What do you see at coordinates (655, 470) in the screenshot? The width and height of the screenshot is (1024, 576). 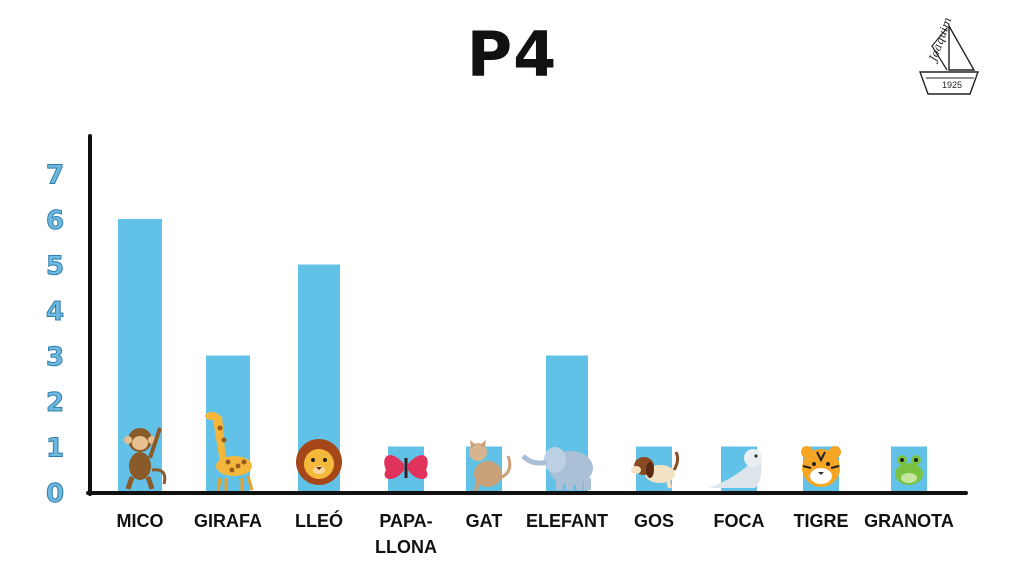 I see `dog-icon` at bounding box center [655, 470].